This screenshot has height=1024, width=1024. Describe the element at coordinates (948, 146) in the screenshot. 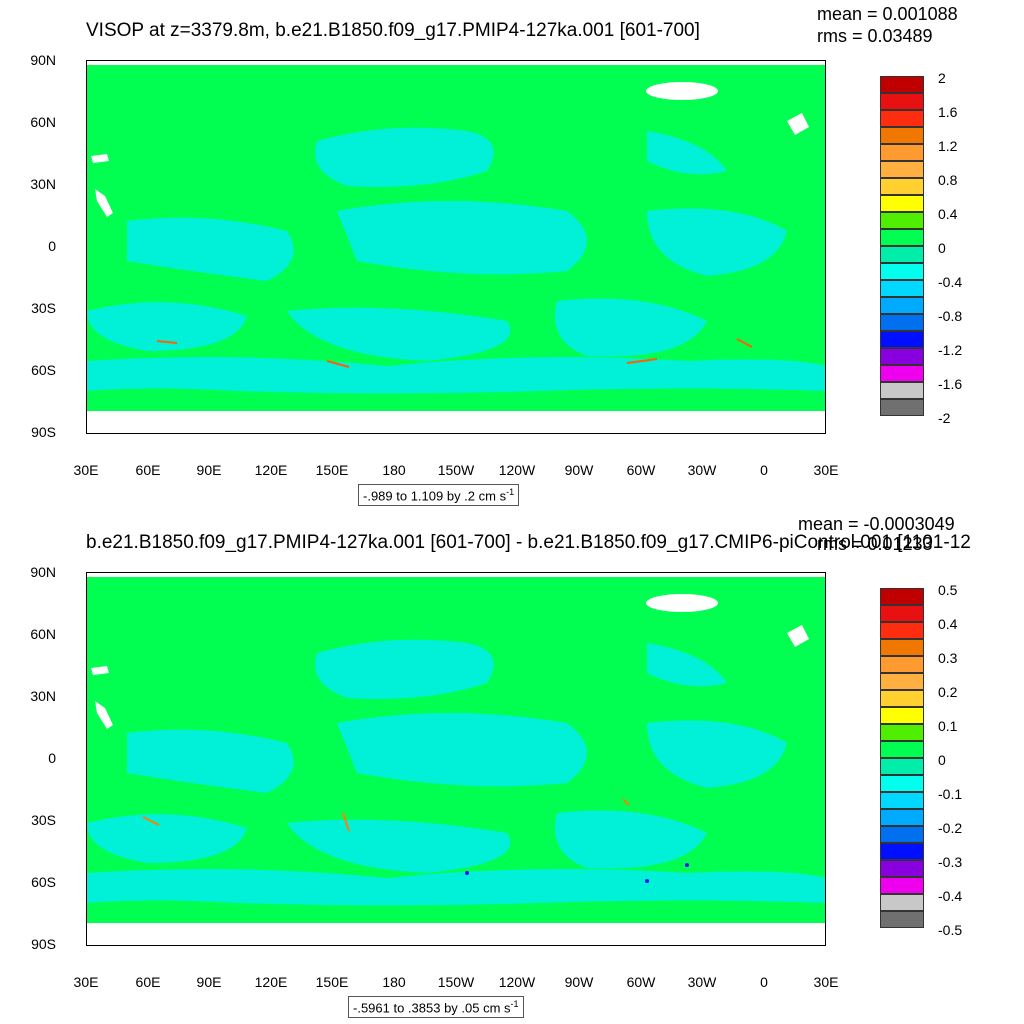

I see `colorbar-label: 1.2` at that location.